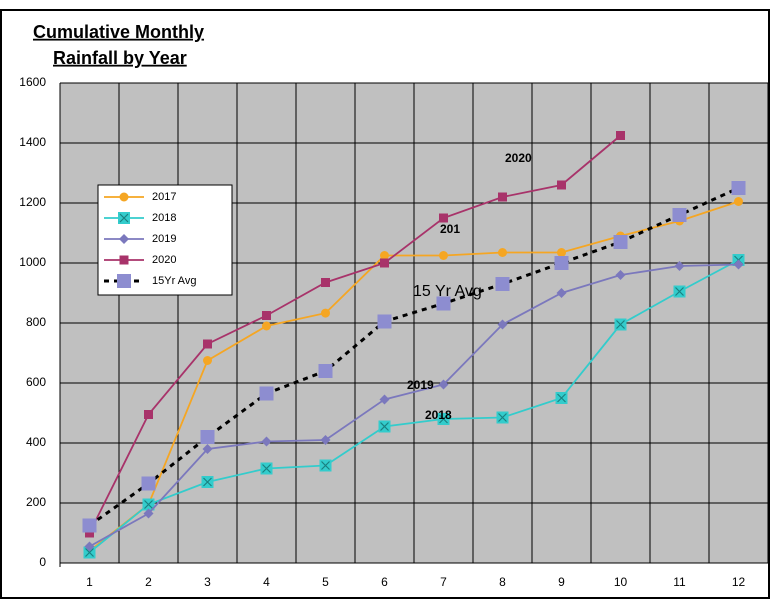  I want to click on y-tick-label: 0, so click(42, 562).